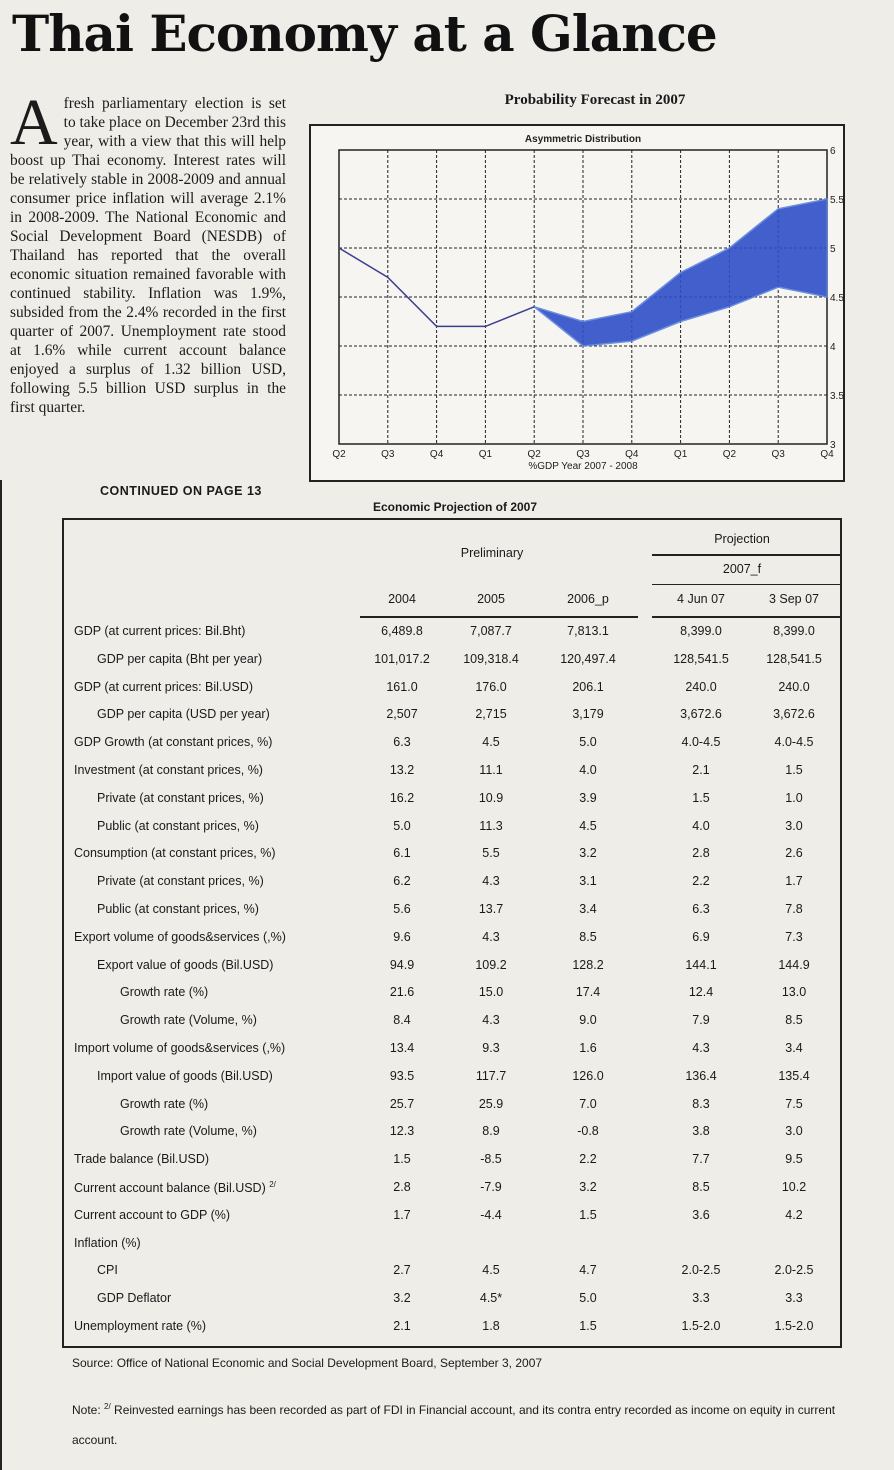  I want to click on row-label: Public (at constant prices, %), so click(178, 909).